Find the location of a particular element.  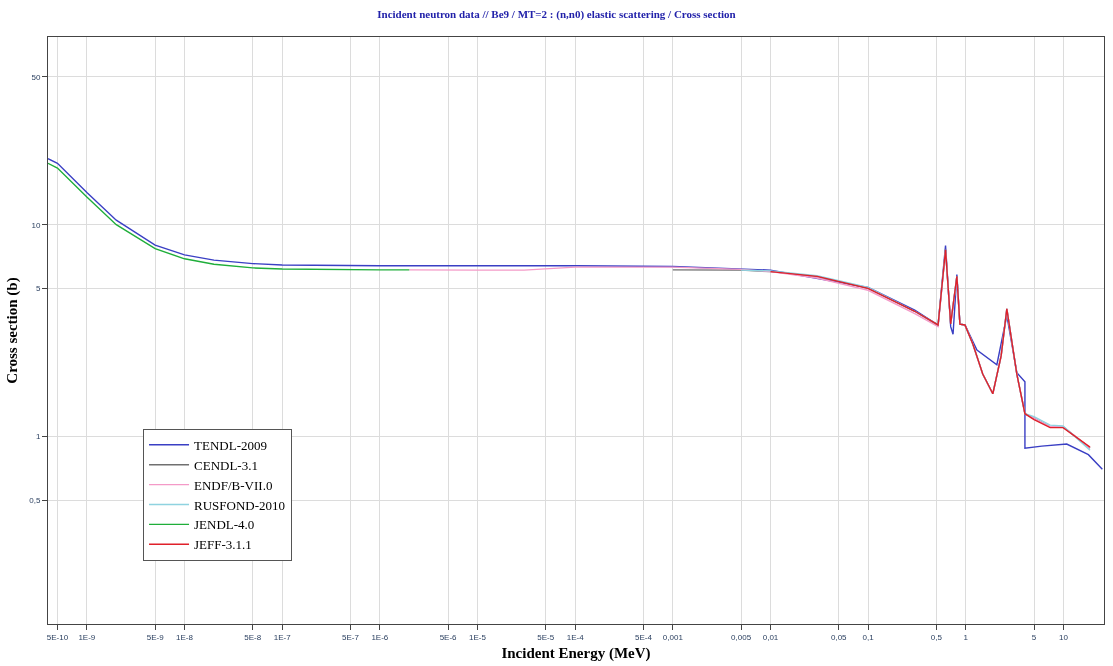

x-tick-label: 0,005 is located at coordinates (741, 637).